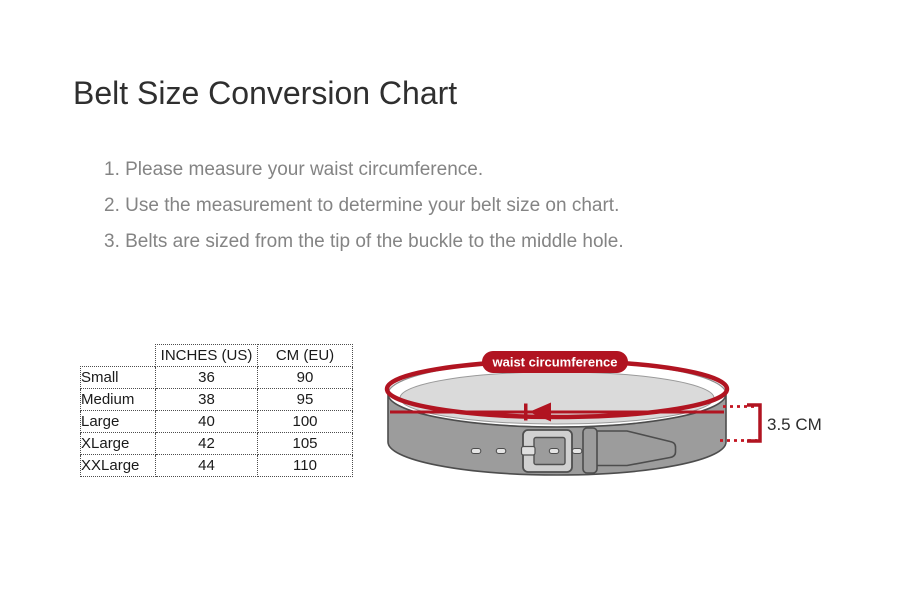  What do you see at coordinates (206, 355) in the screenshot?
I see `inches-column-header: INCHES (US)` at bounding box center [206, 355].